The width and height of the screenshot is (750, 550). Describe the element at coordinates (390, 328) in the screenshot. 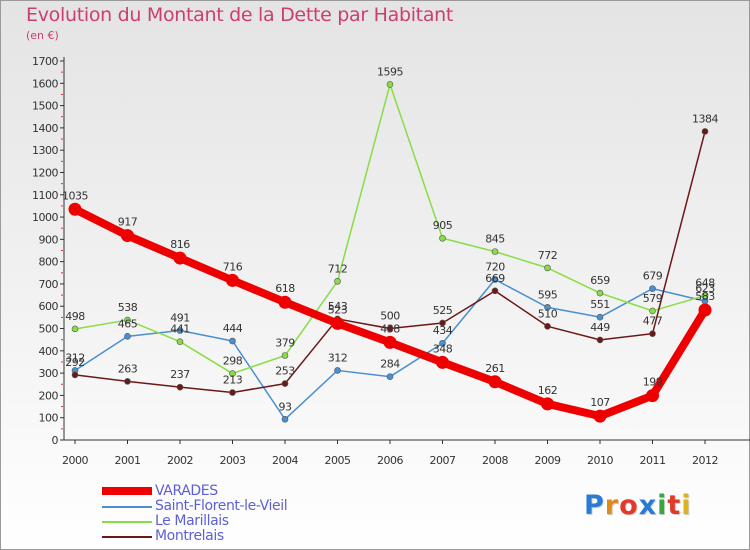

I see `data-label: 438` at that location.